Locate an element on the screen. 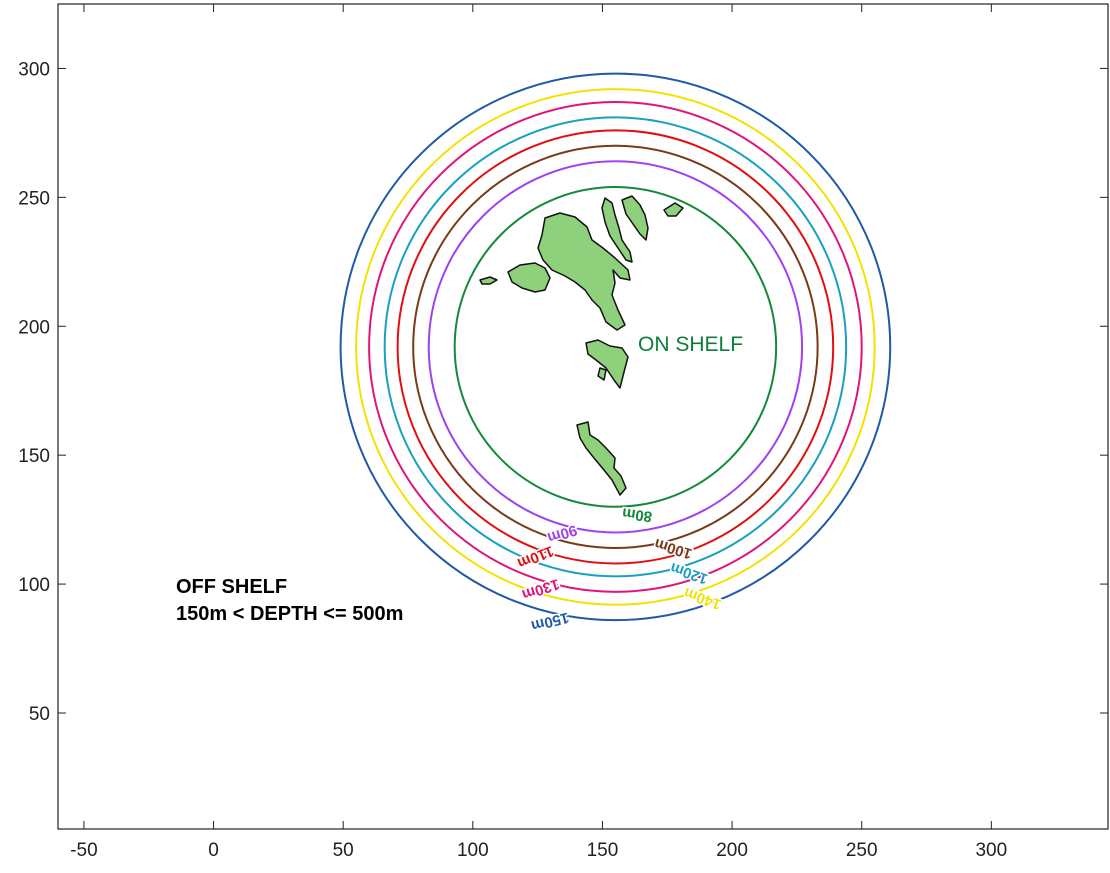 Image resolution: width=1110 pixels, height=873 pixels. contour-80m is located at coordinates (615, 347).